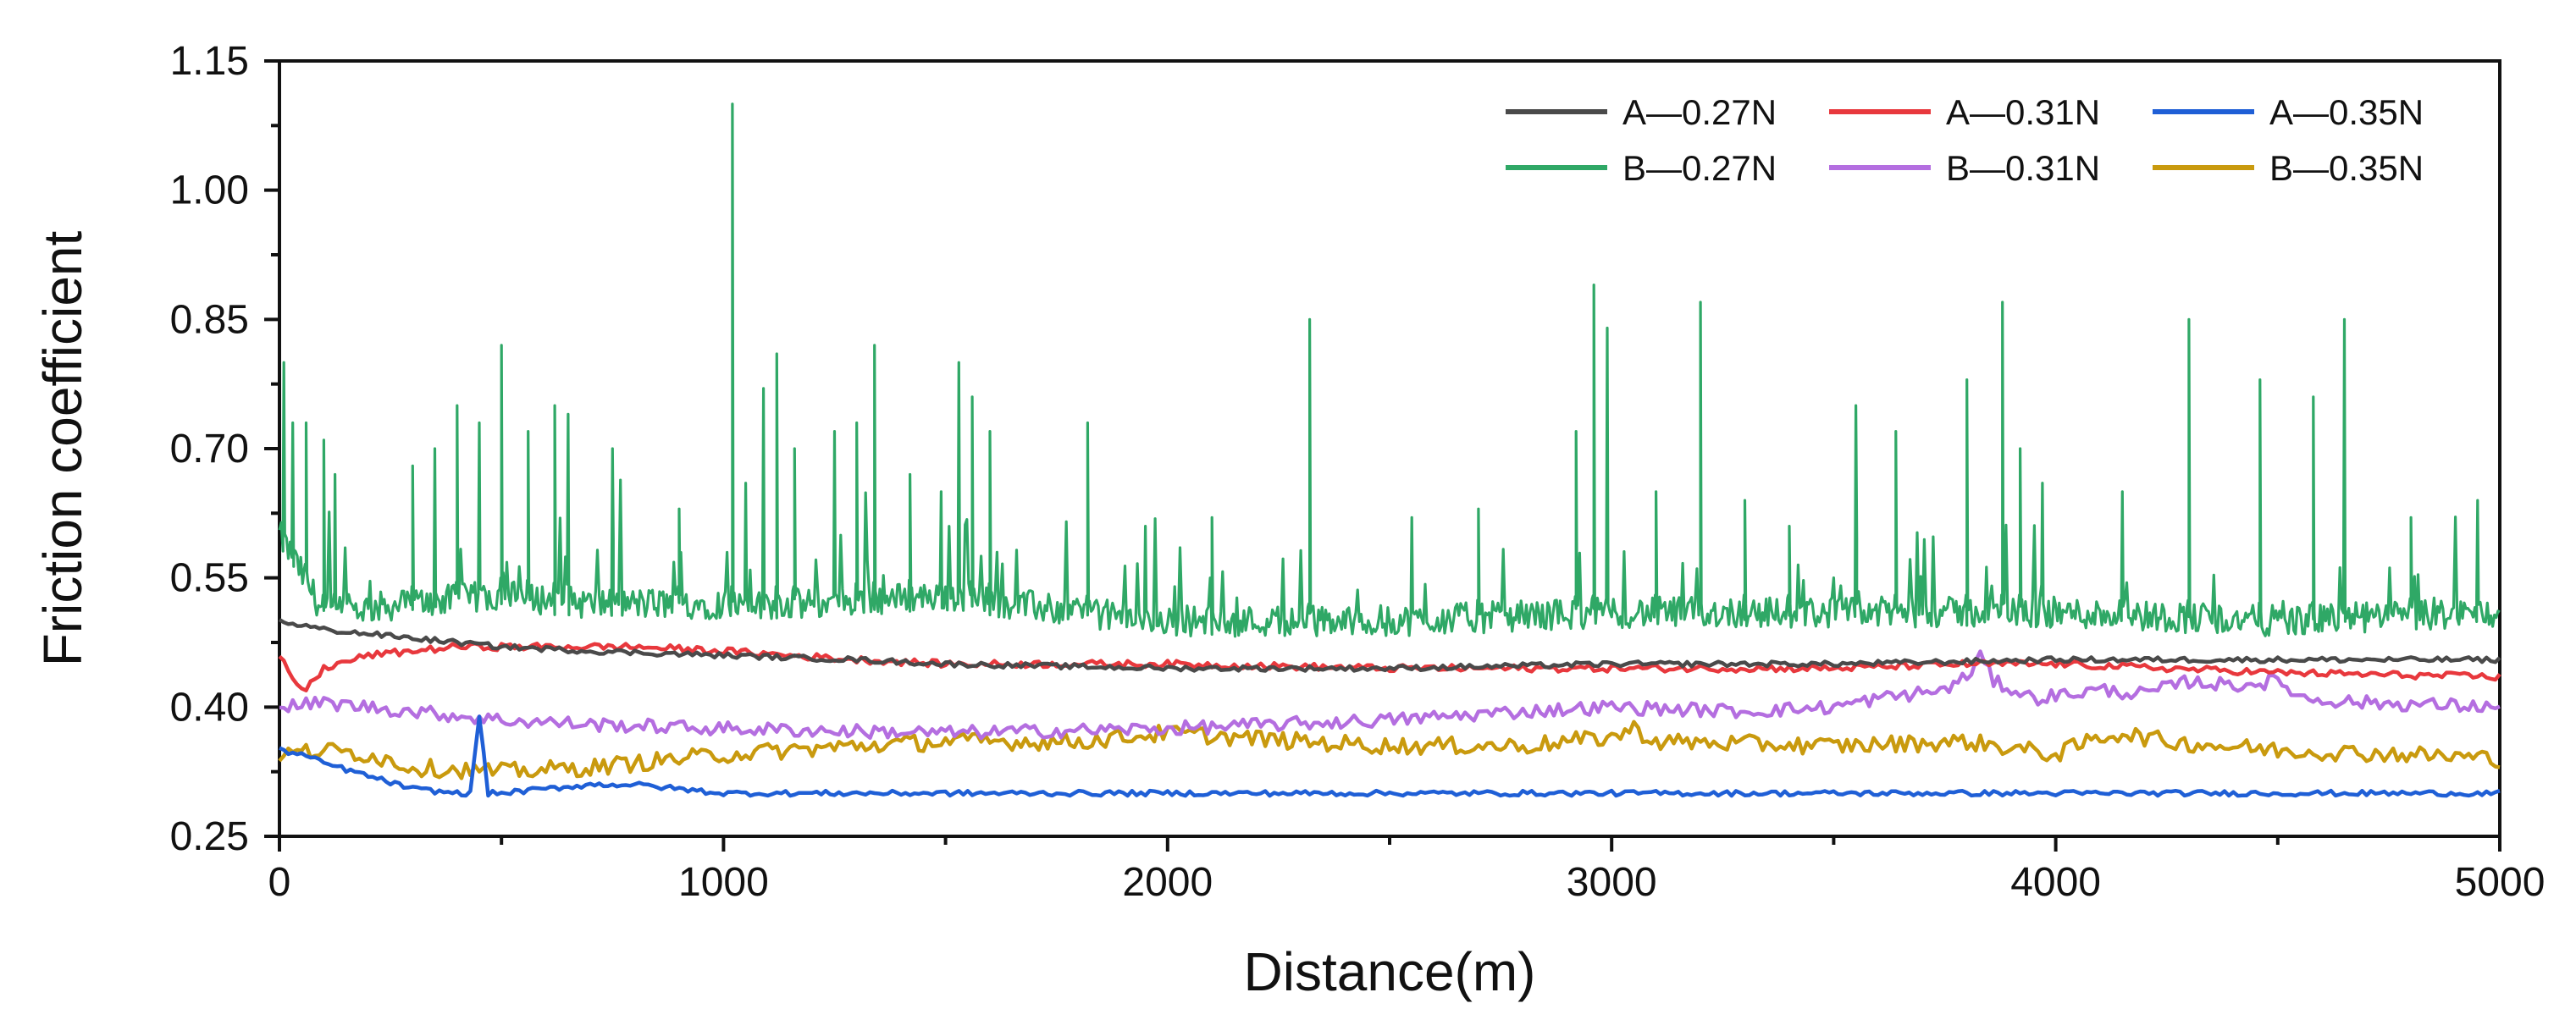 This screenshot has height=1031, width=2576. I want to click on y-tick-label: 1.00, so click(209, 190).